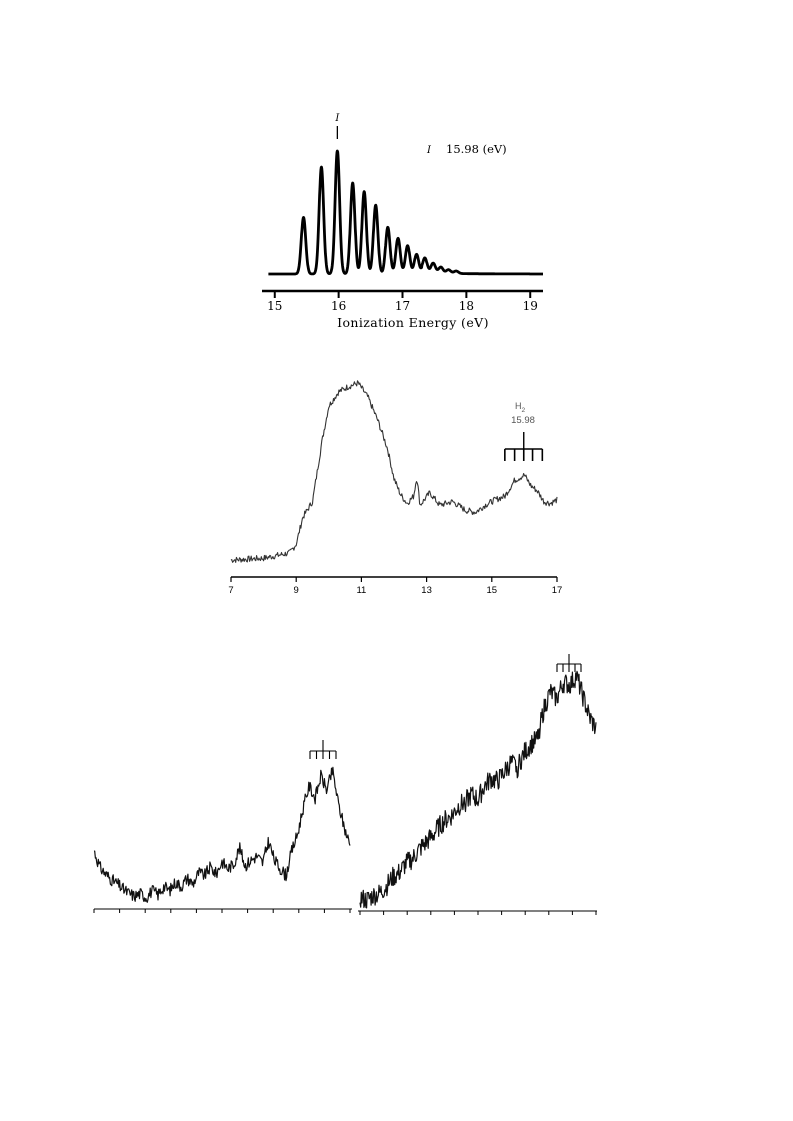 Image resolution: width=793 pixels, height=1121 pixels. What do you see at coordinates (230, 590) in the screenshot?
I see `chart-2-tick-label-0: 7` at bounding box center [230, 590].